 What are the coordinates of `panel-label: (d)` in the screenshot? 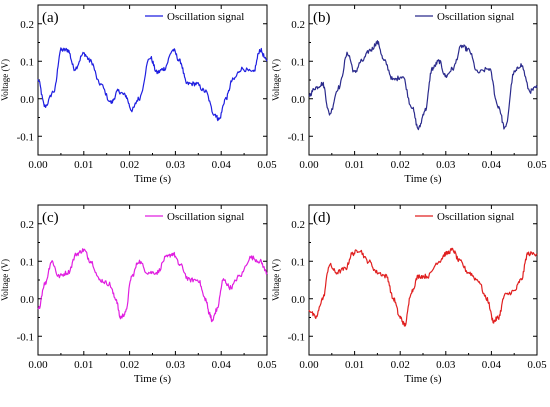 It's located at (322, 218).